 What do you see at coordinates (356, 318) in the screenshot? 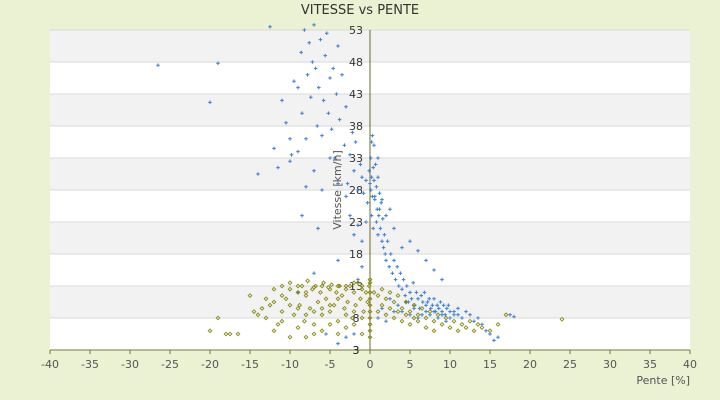
I see `y-tick-label: 8` at bounding box center [356, 318].